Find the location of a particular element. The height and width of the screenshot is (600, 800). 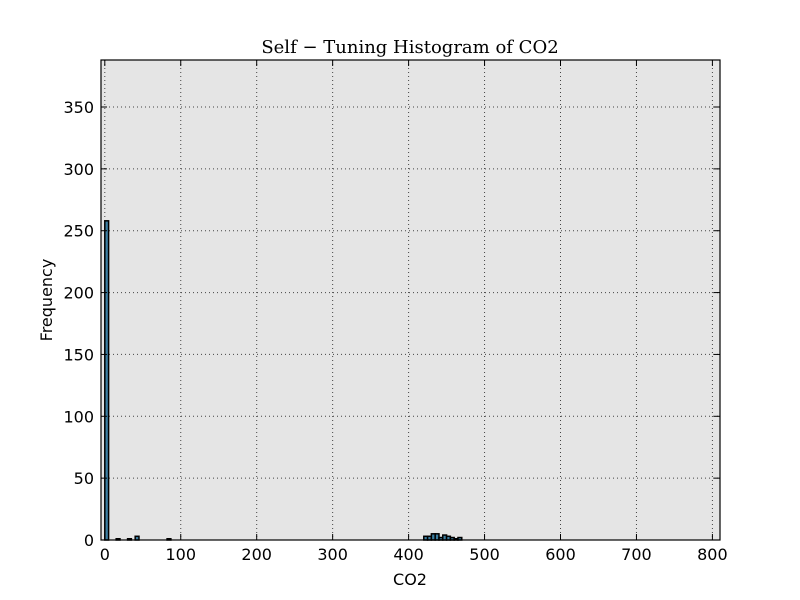

y-tick-label: 300 is located at coordinates (78, 169).